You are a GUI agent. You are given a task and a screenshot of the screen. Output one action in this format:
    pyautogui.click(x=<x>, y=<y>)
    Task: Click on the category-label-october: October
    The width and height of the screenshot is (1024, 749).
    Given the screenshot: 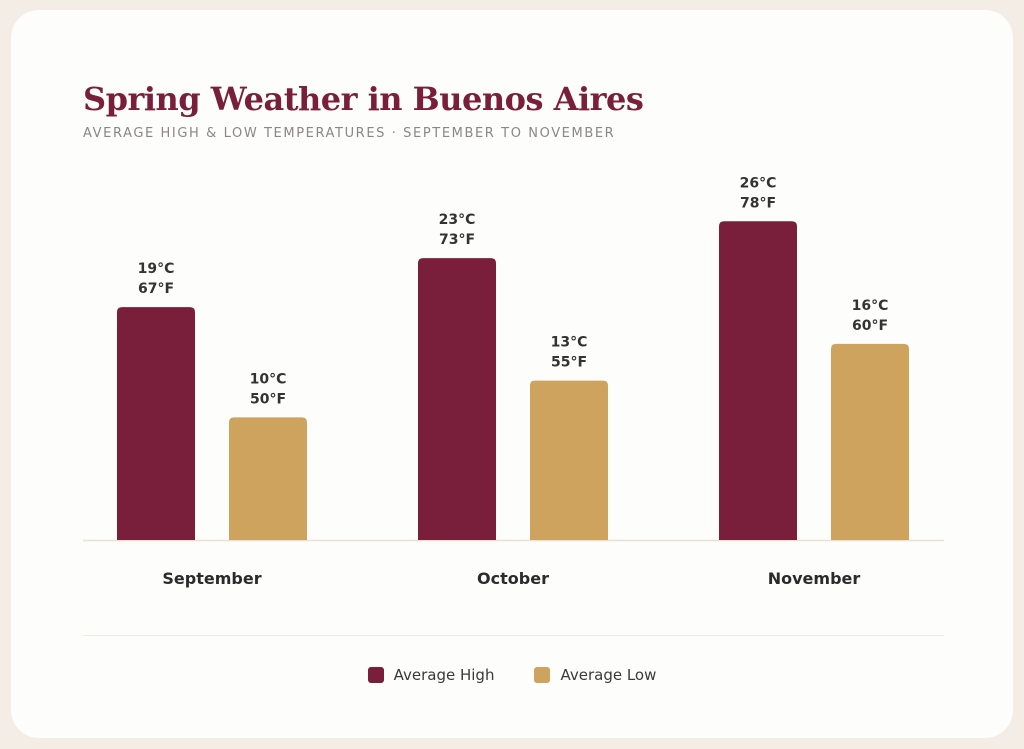 What is the action you would take?
    pyautogui.click(x=513, y=578)
    